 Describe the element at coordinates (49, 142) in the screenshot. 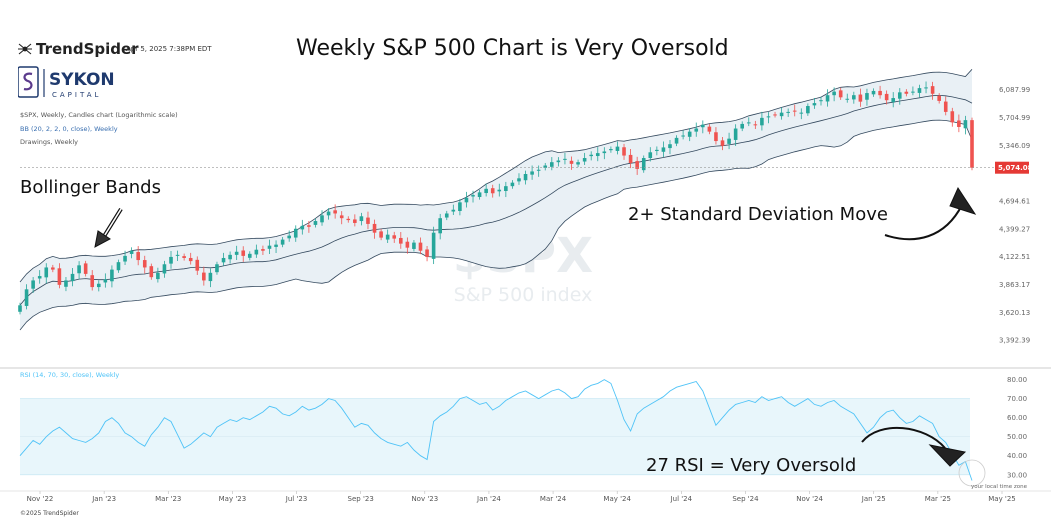

I see `drawings-label: Drawings, Weekly` at that location.